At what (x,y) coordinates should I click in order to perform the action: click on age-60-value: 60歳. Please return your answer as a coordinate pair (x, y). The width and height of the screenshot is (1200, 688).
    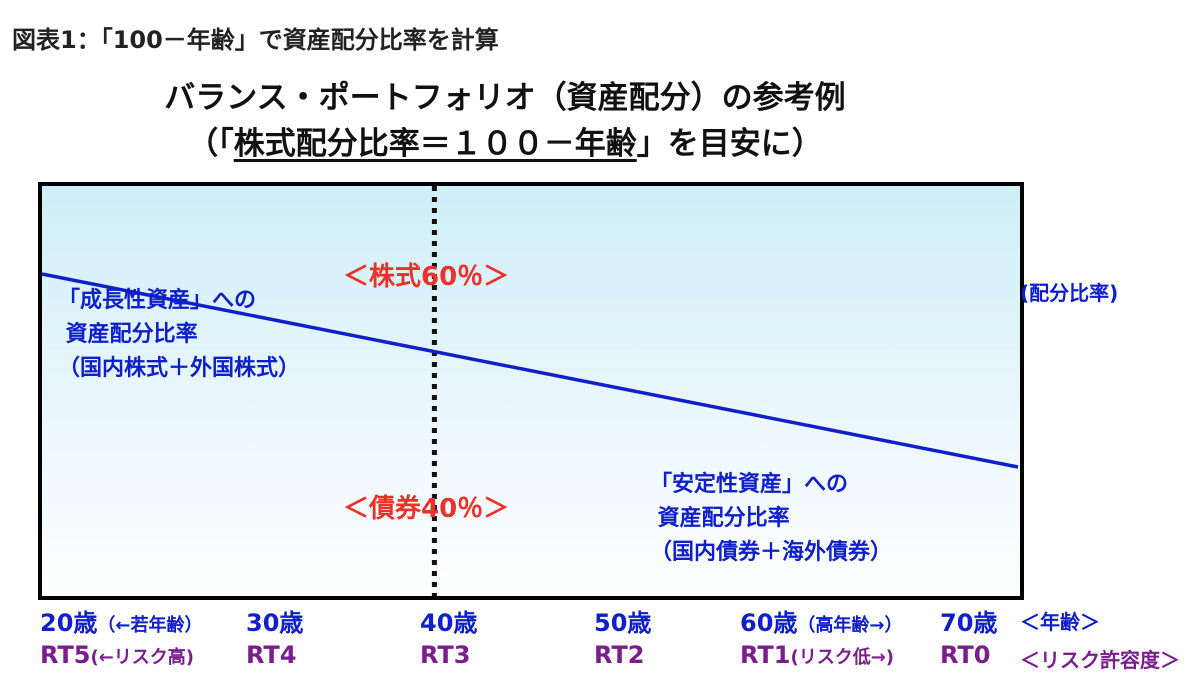
    Looking at the image, I should click on (769, 623).